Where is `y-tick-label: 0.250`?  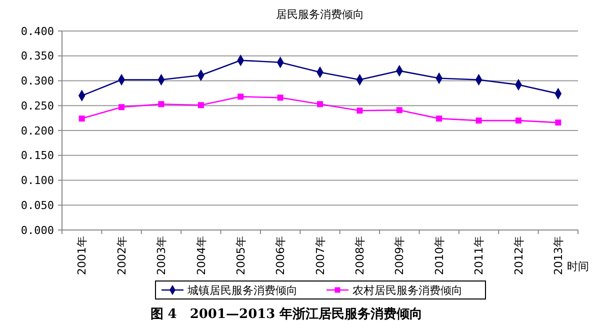 y-tick-label: 0.250 is located at coordinates (37, 105).